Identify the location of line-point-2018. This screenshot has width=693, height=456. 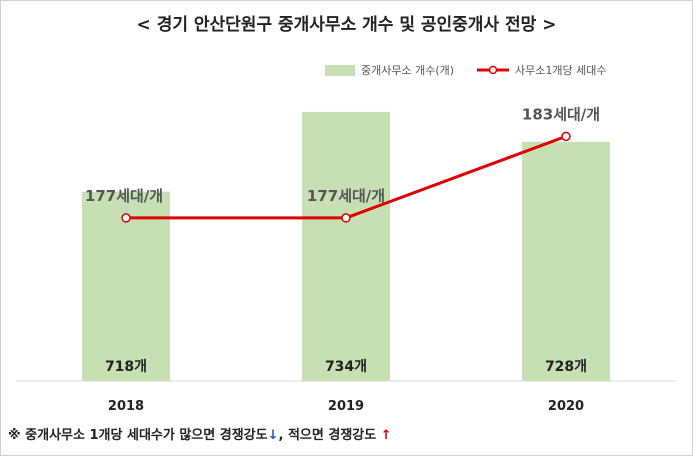
(126, 218).